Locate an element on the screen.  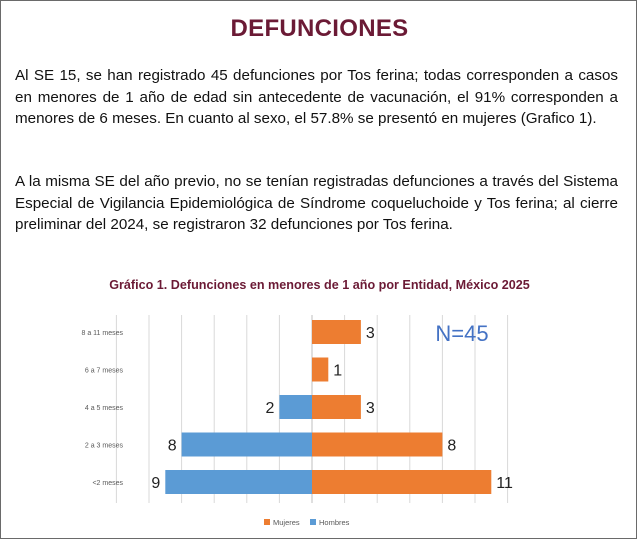
legend-label: Mujeres is located at coordinates (286, 522).